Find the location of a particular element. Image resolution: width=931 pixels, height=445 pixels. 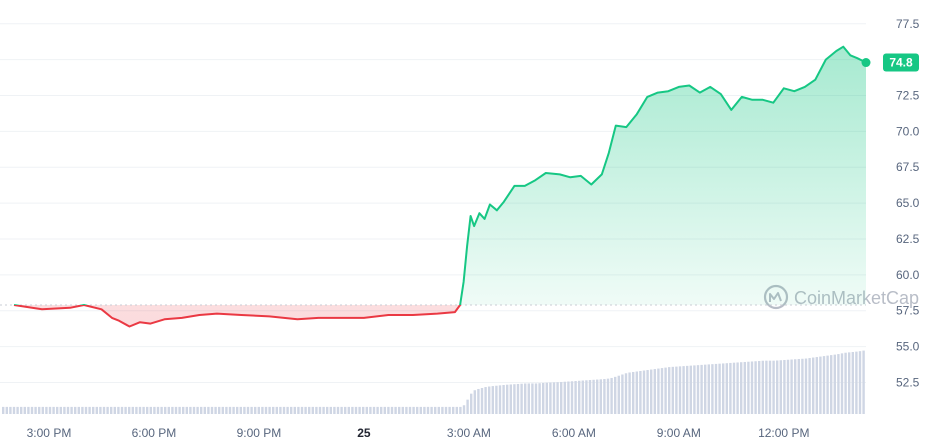

price-area-down is located at coordinates (237, 315).